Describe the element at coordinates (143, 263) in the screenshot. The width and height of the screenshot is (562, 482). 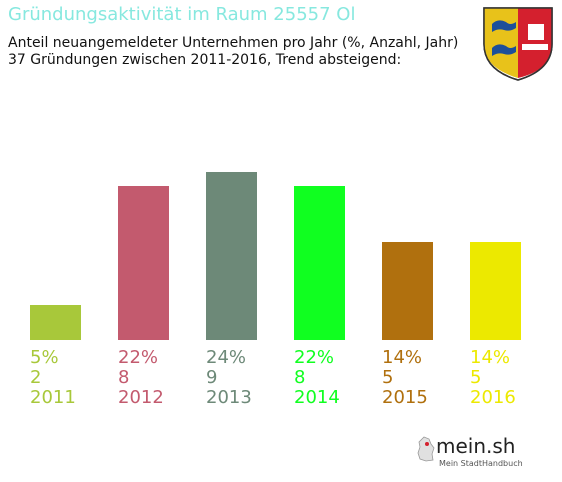
I see `bar-2012` at that location.